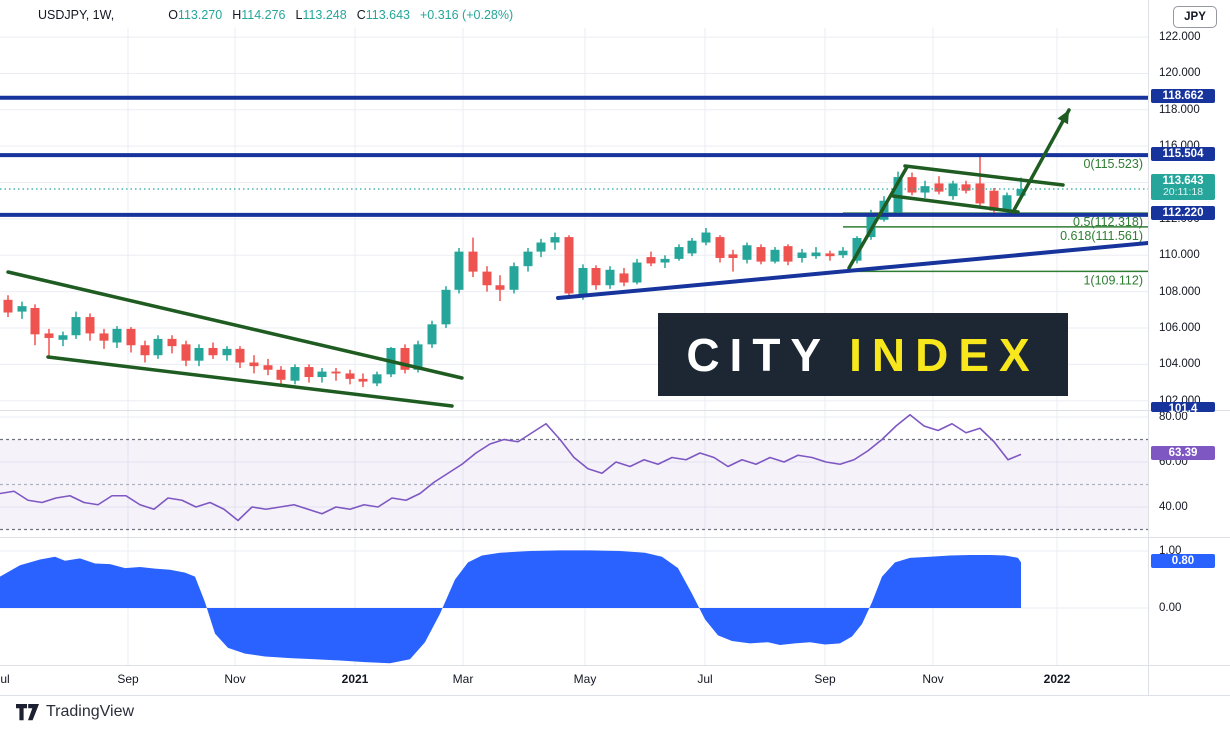 Image resolution: width=1230 pixels, height=755 pixels. Describe the element at coordinates (237, 15) in the screenshot. I see `high-label: H` at that location.